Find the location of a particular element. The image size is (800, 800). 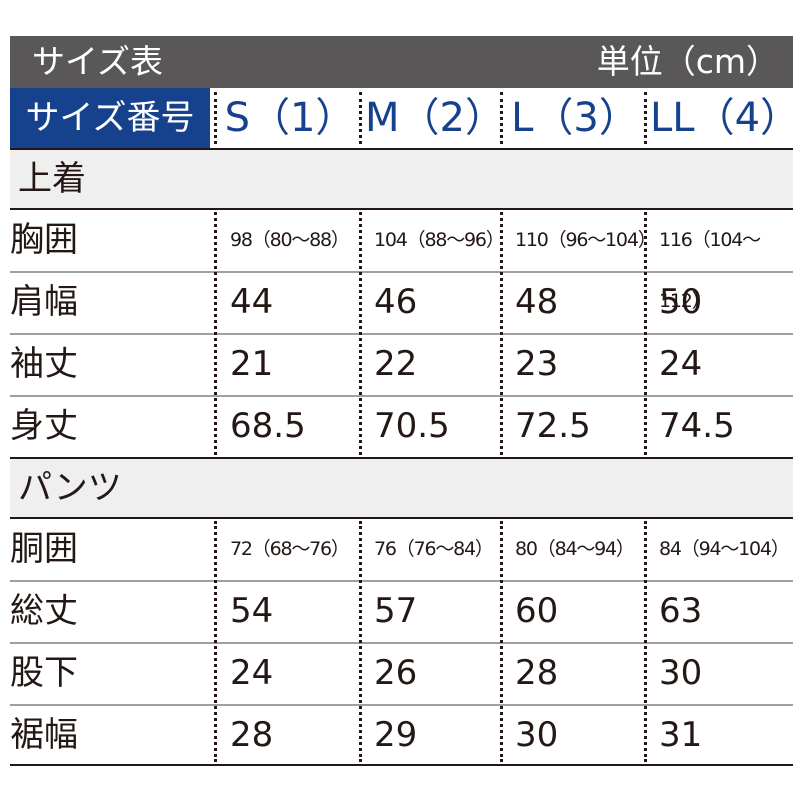

table-cell: 104（88〜96） is located at coordinates (439, 240).